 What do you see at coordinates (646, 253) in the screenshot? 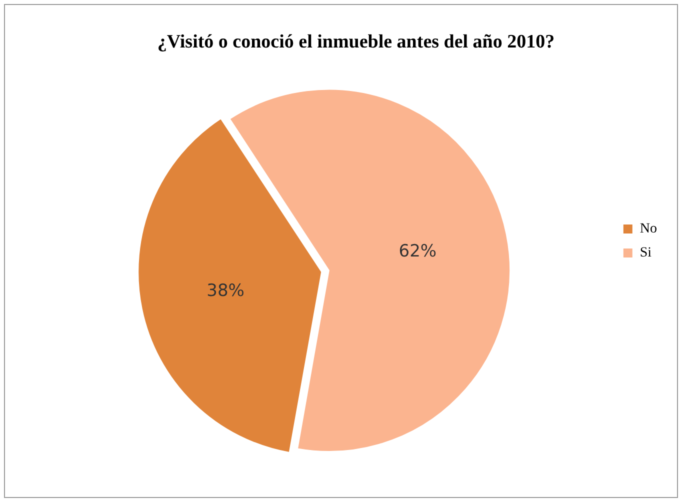
I see `legend-label: Si` at bounding box center [646, 253].